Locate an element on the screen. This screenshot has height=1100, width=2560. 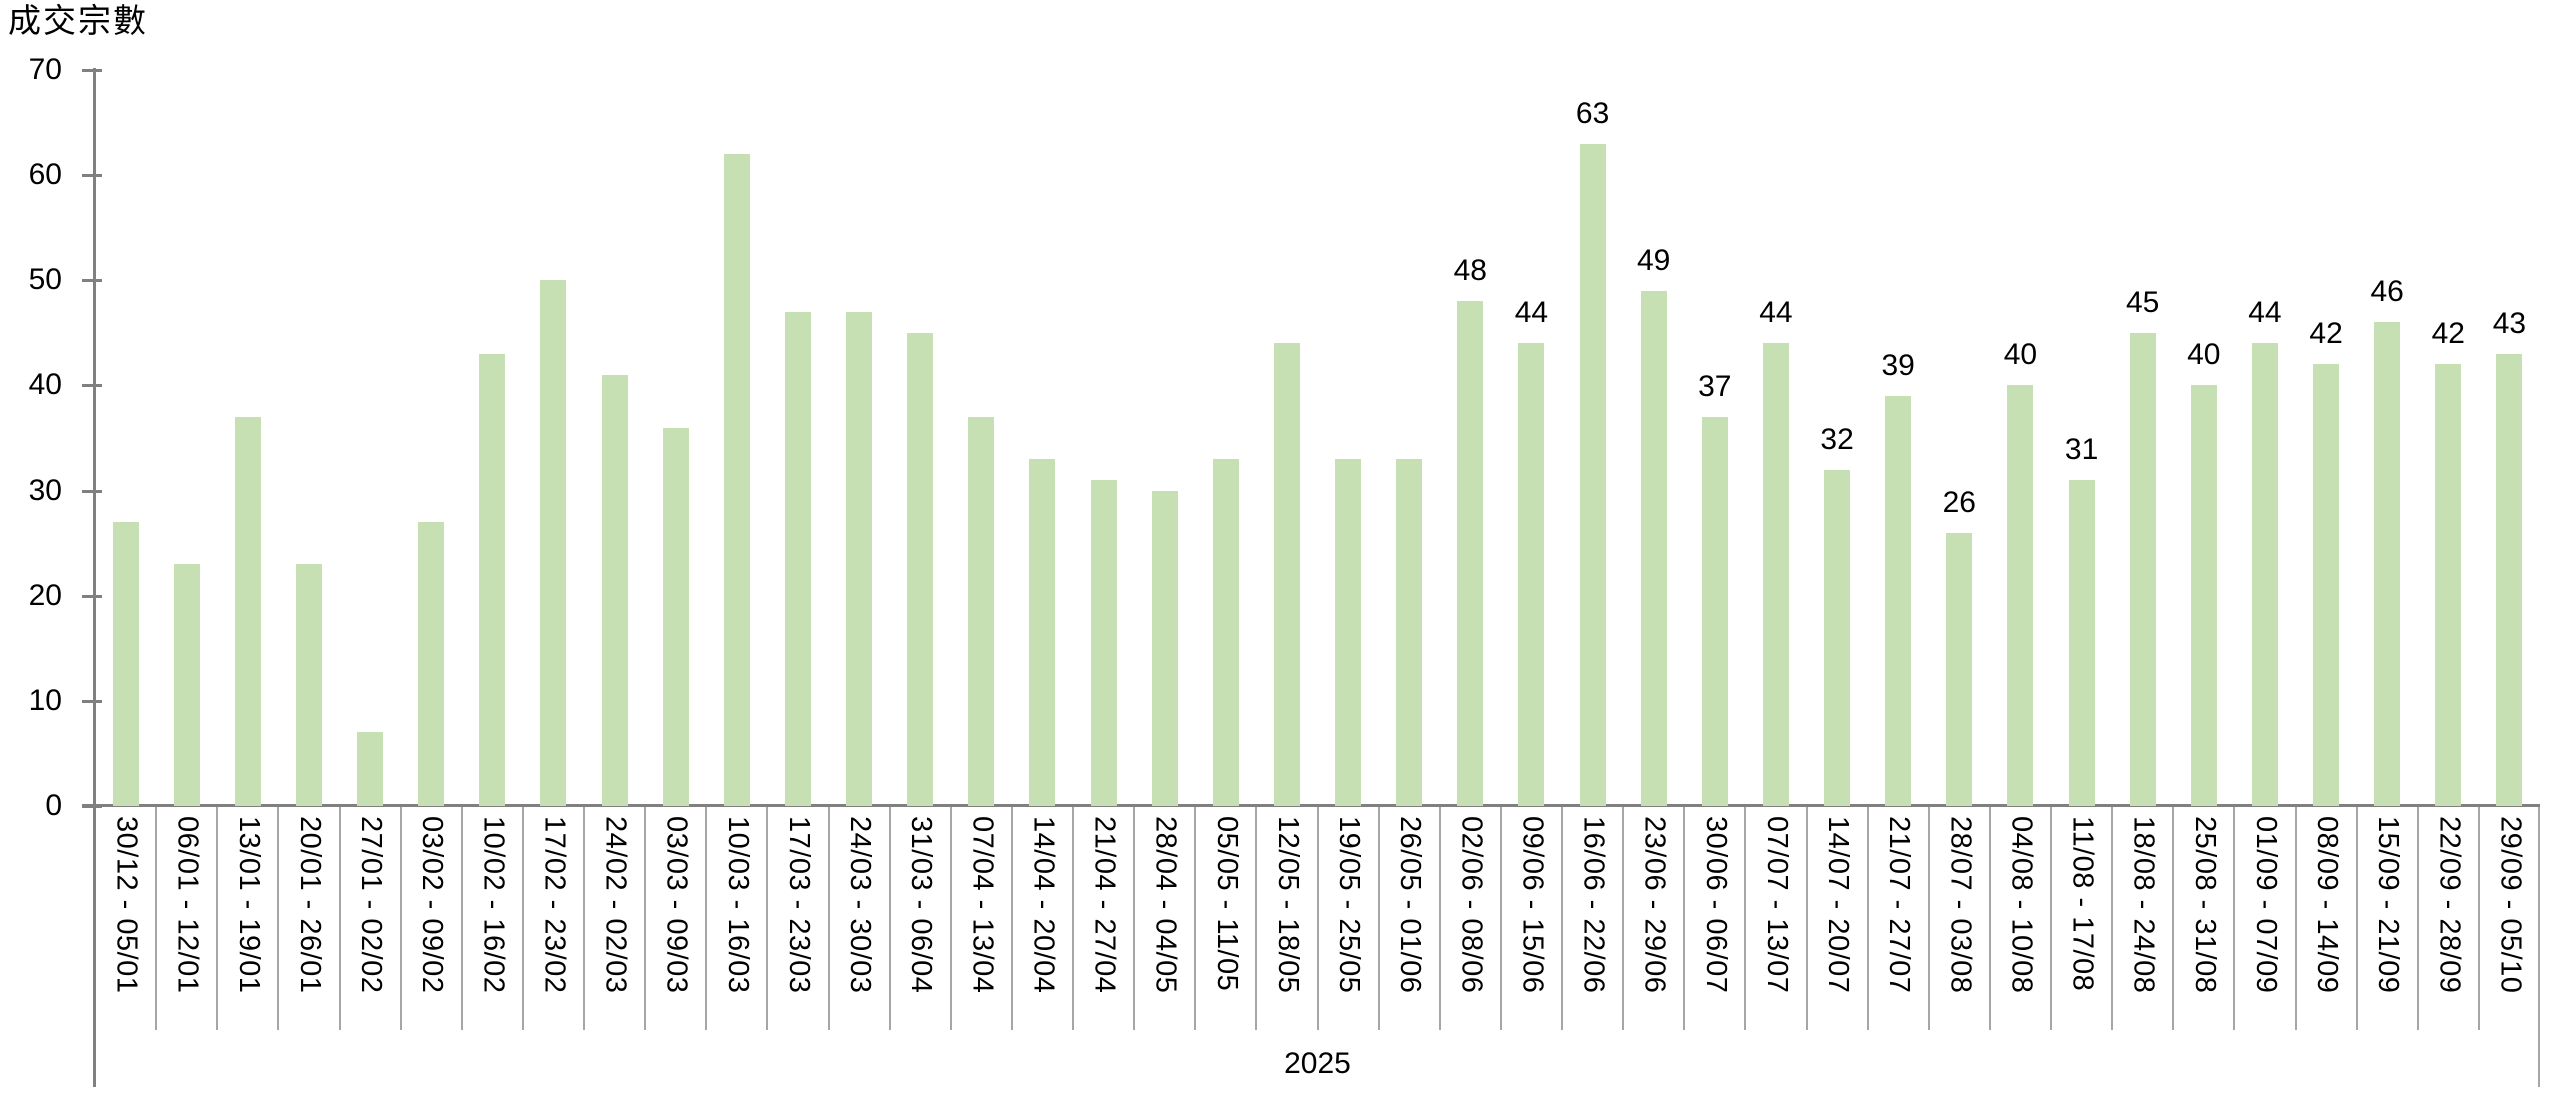
x-axis-category-label-text: 06/01 - 12/01 is located at coordinates (187, 905).